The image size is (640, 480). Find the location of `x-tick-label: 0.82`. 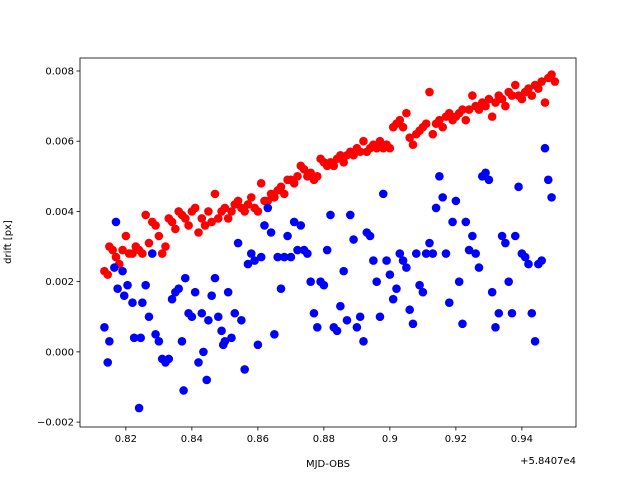

x-tick-label: 0.82 is located at coordinates (126, 439).